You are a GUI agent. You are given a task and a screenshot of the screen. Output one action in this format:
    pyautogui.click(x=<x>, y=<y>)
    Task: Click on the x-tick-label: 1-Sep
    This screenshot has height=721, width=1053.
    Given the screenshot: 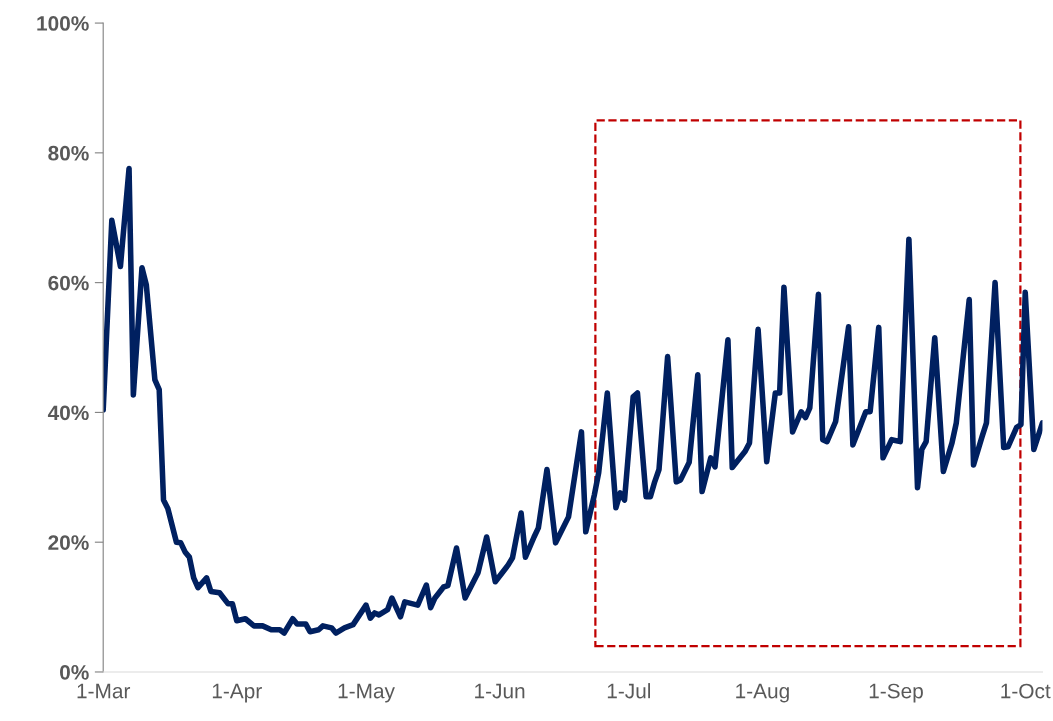 What is the action you would take?
    pyautogui.click(x=896, y=693)
    